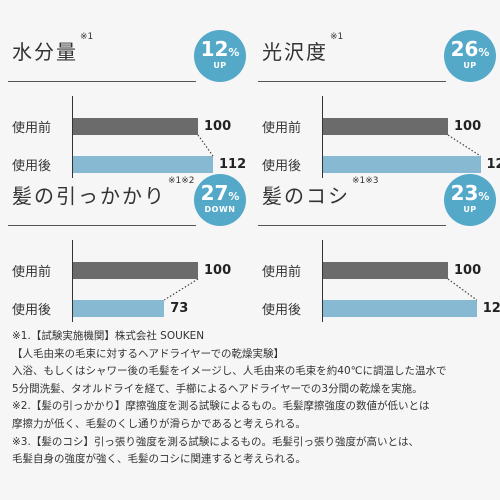  Describe the element at coordinates (179, 308) in the screenshot. I see `bar-value-label: 73` at that location.